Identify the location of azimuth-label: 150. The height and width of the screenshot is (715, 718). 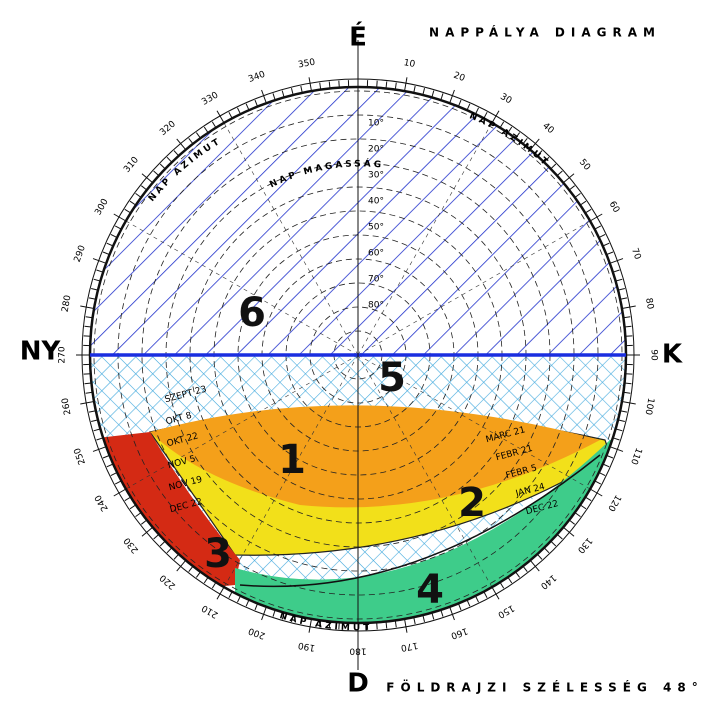
(506, 610).